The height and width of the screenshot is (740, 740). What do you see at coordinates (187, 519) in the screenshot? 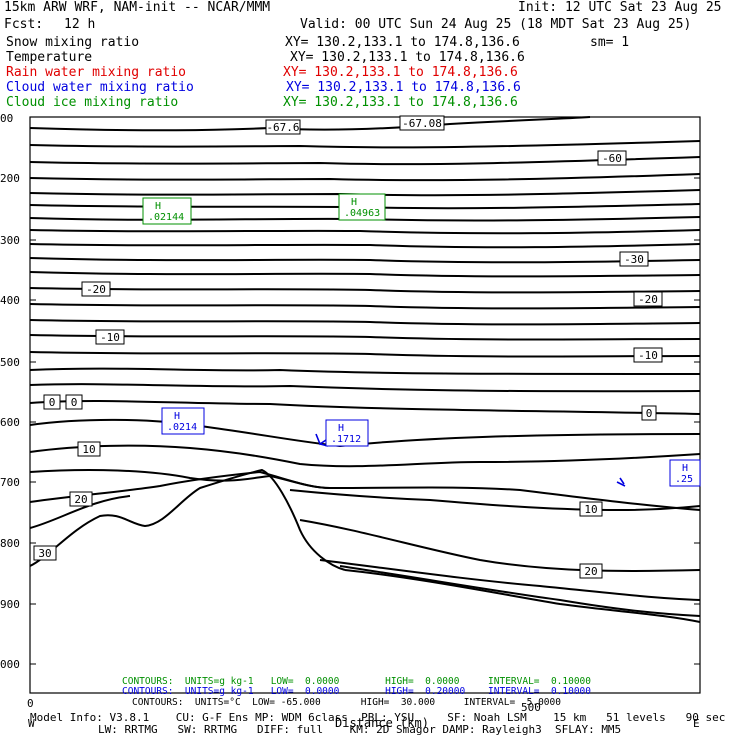
I see `terrain-line` at bounding box center [187, 519].